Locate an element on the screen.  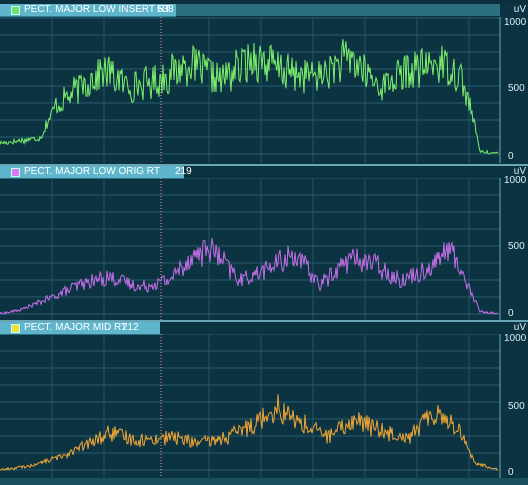
channel-title-bar: PECT. MAJOR LOW INSERT RT 538 is located at coordinates (88, 10).